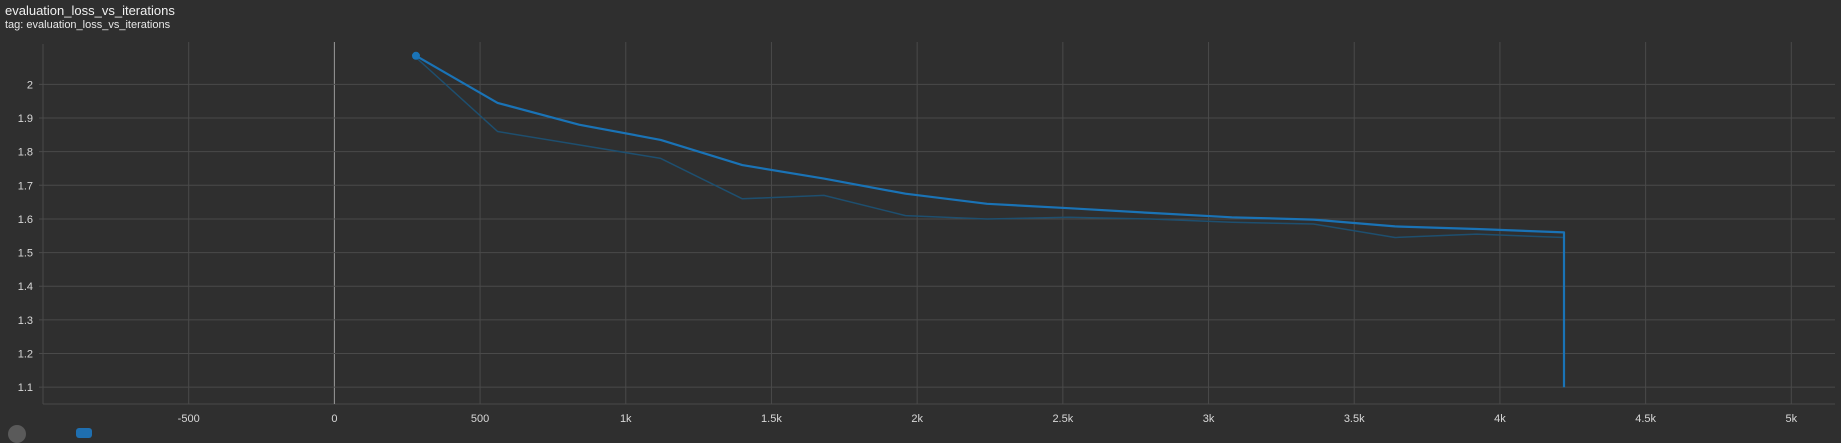 Image resolution: width=1841 pixels, height=443 pixels. Describe the element at coordinates (25, 287) in the screenshot. I see `y-tick-label: 1.4` at that location.